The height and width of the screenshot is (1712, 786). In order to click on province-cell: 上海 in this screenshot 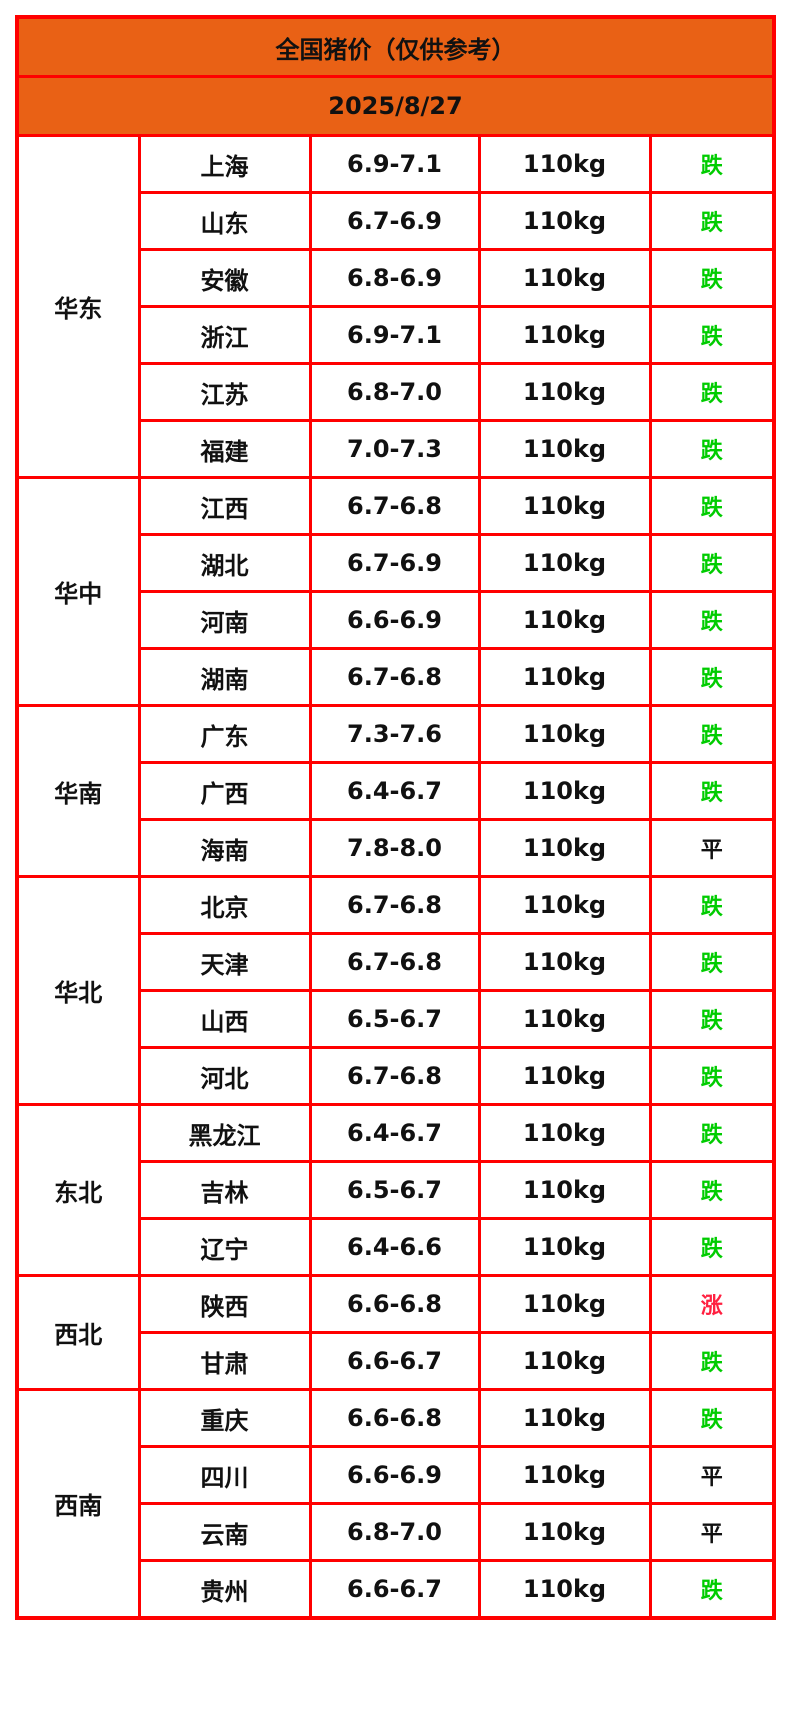, I will do `click(224, 164)`.